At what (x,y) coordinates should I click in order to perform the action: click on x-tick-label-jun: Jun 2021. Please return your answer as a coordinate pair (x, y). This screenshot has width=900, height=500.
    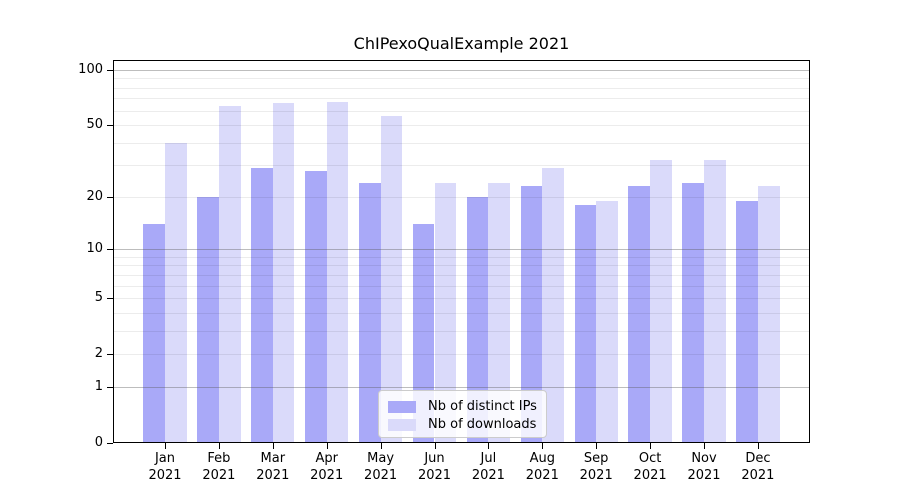
    Looking at the image, I should click on (434, 467).